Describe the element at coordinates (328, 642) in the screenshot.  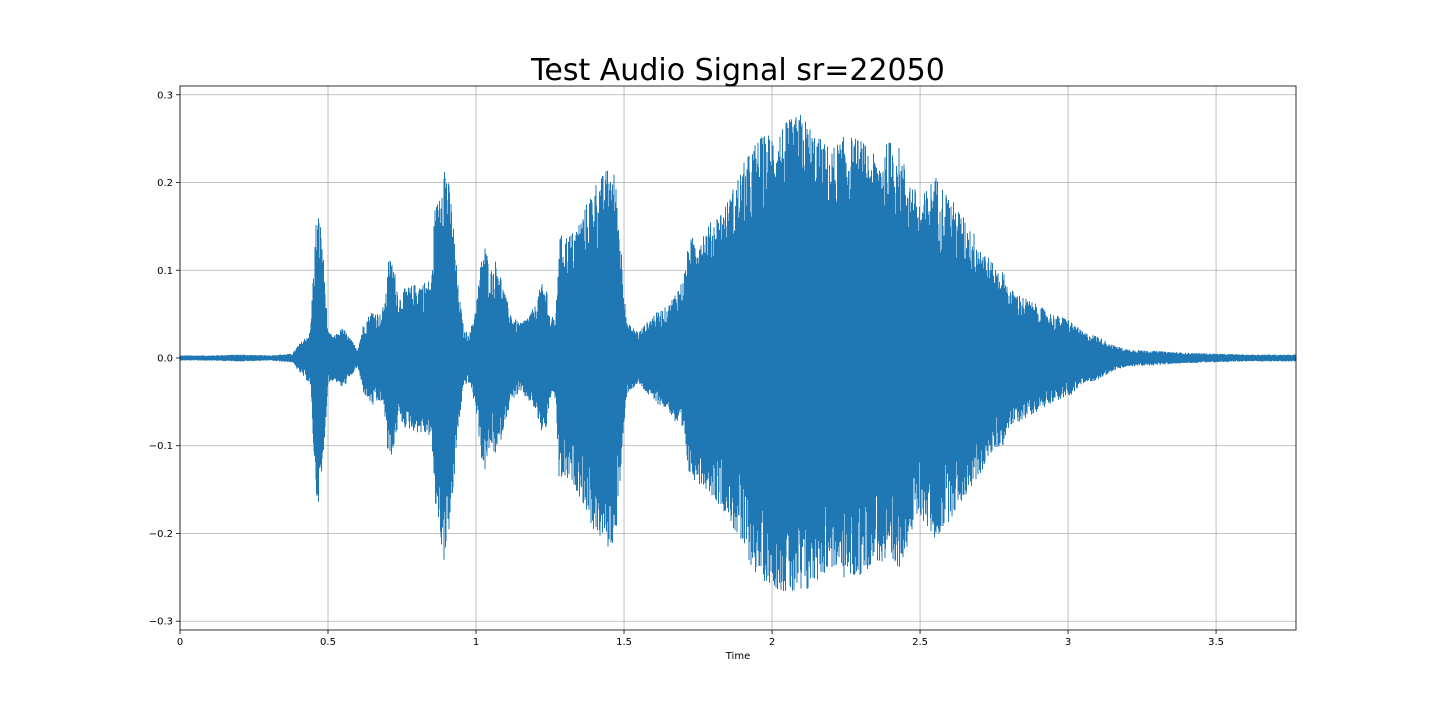
I see `x-tick-label: 0.5` at that location.